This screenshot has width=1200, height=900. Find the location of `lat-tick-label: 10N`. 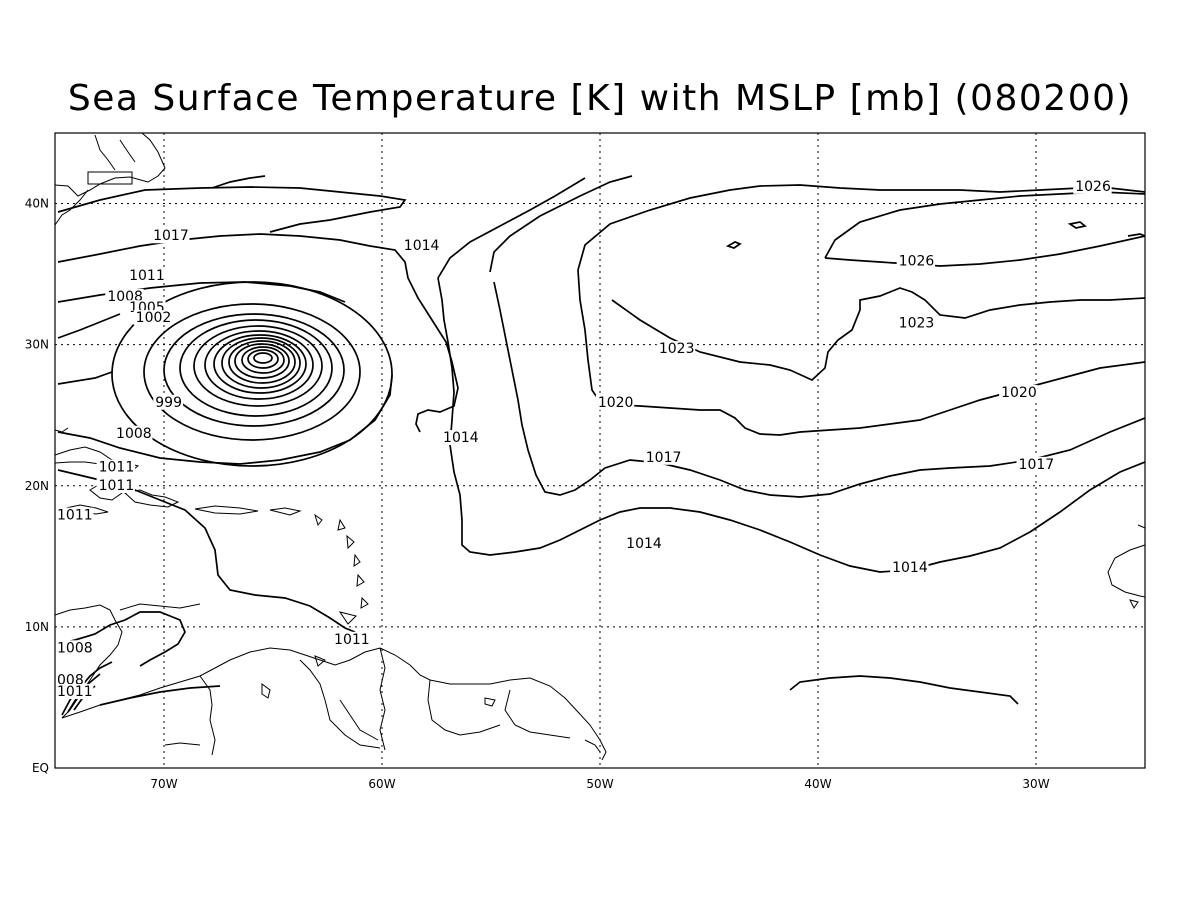

lat-tick-label: 10N is located at coordinates (37, 627).